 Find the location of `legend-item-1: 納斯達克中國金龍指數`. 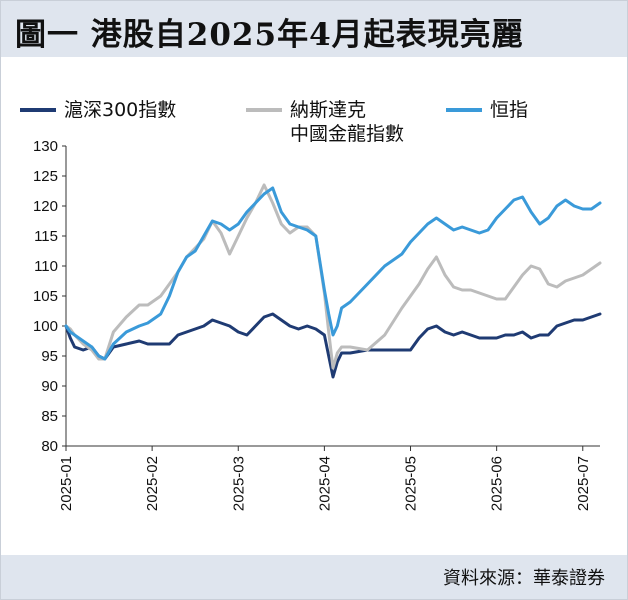

legend-item-1: 納斯達克中國金龍指數 is located at coordinates (325, 122).